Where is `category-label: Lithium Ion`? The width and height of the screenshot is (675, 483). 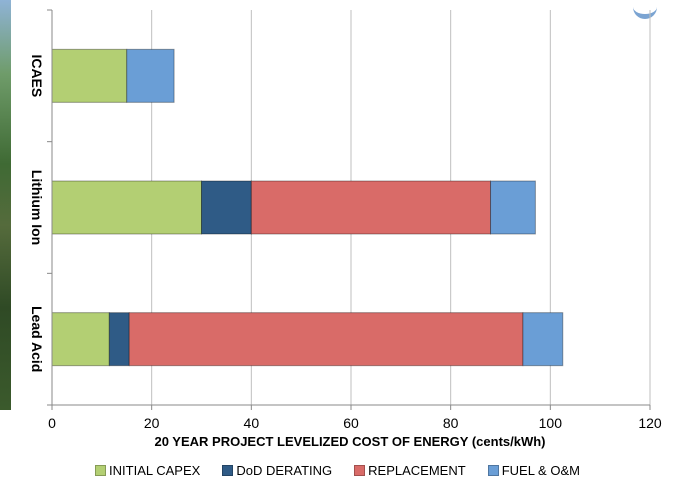
category-label: Lithium Ion is located at coordinates (37, 207).